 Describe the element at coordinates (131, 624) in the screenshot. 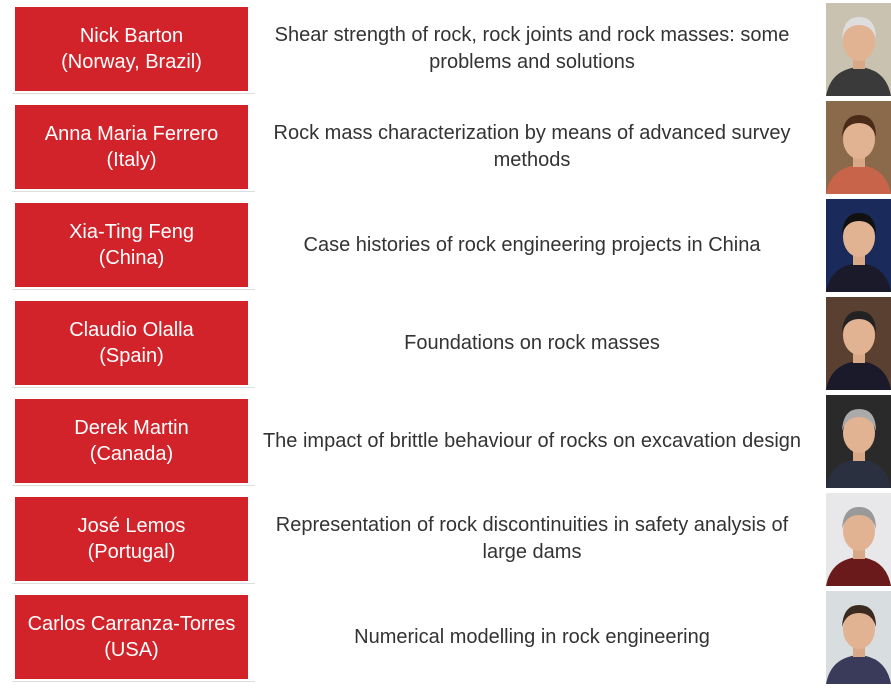

I see `speaker-name: Carlos Carranza-Torres` at that location.